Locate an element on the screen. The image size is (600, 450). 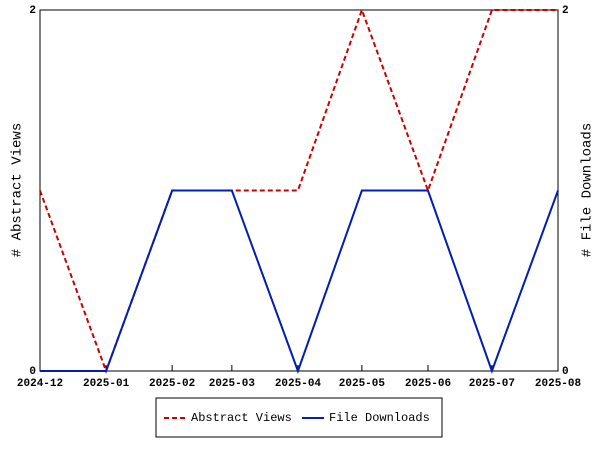
x-tick-label: 2025-08 is located at coordinates (558, 384).